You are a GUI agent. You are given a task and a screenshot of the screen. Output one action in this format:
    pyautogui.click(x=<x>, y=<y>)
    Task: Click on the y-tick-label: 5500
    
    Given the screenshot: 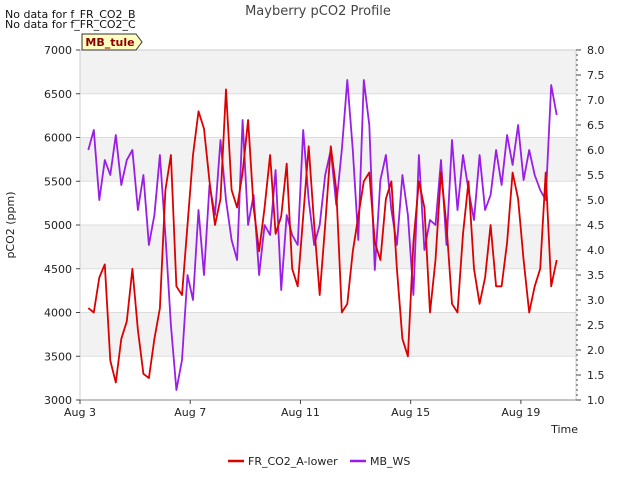 What is the action you would take?
    pyautogui.click(x=58, y=181)
    